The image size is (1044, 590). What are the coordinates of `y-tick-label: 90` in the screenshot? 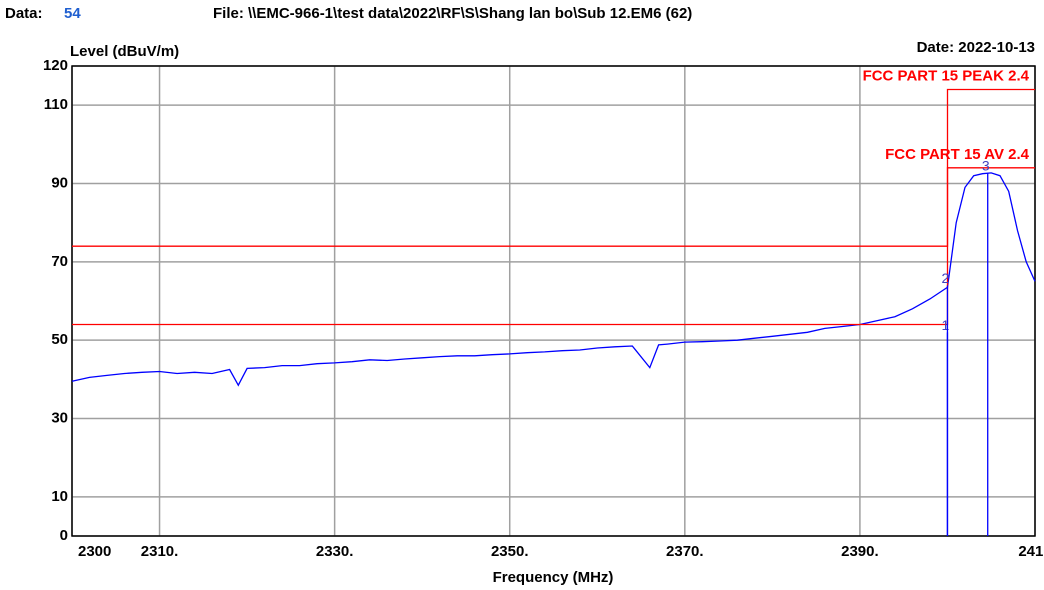 It's located at (59, 182).